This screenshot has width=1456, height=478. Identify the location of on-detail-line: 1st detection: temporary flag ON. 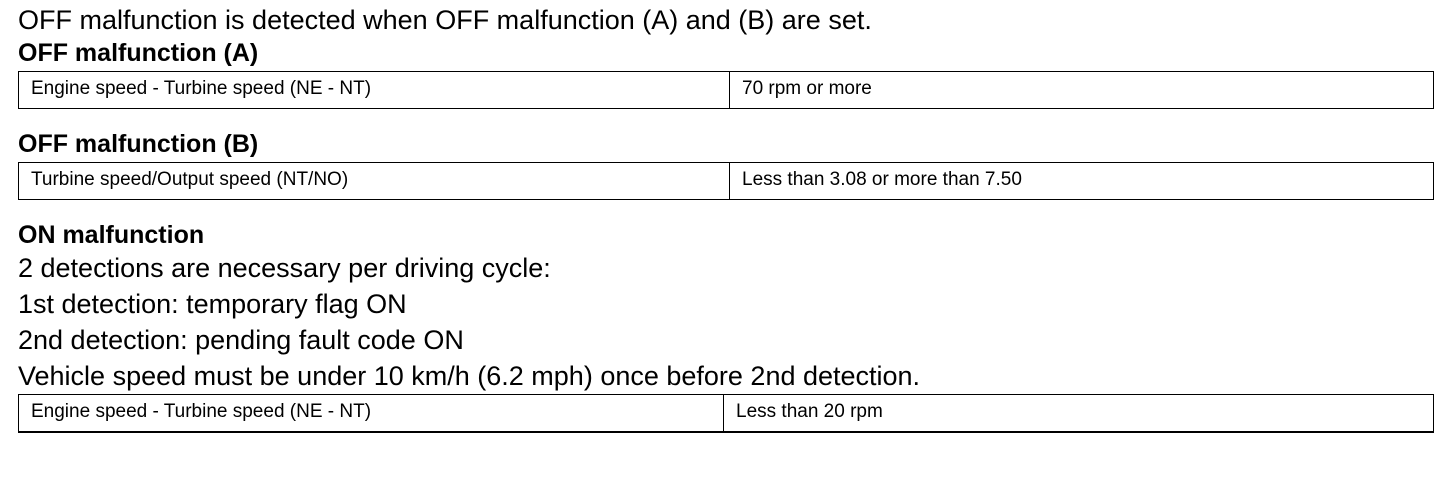
(212, 304).